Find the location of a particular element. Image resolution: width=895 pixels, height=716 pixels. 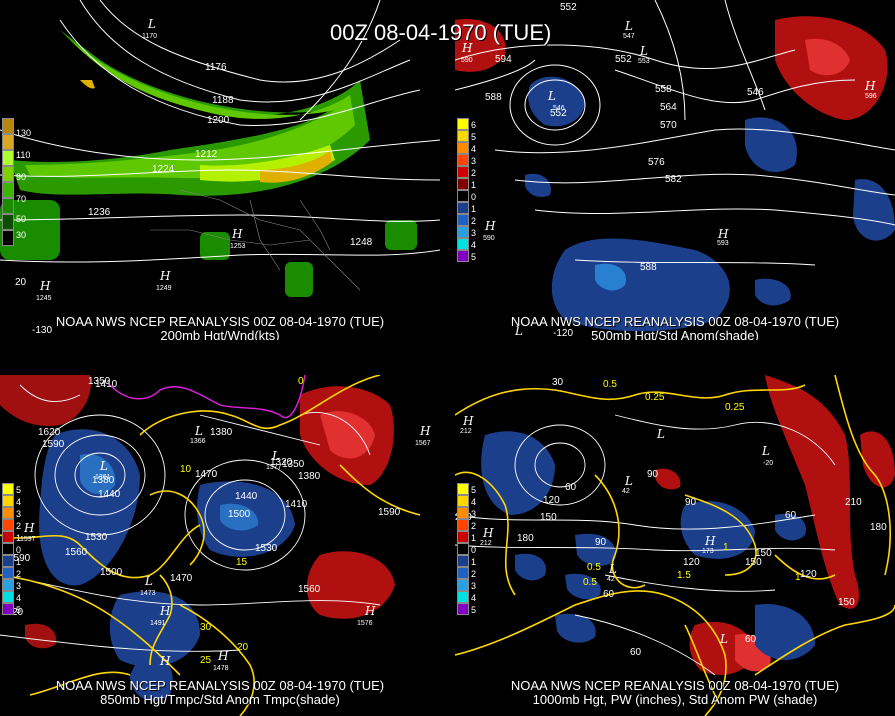

svg-text: 596 is located at coordinates (871, 96).